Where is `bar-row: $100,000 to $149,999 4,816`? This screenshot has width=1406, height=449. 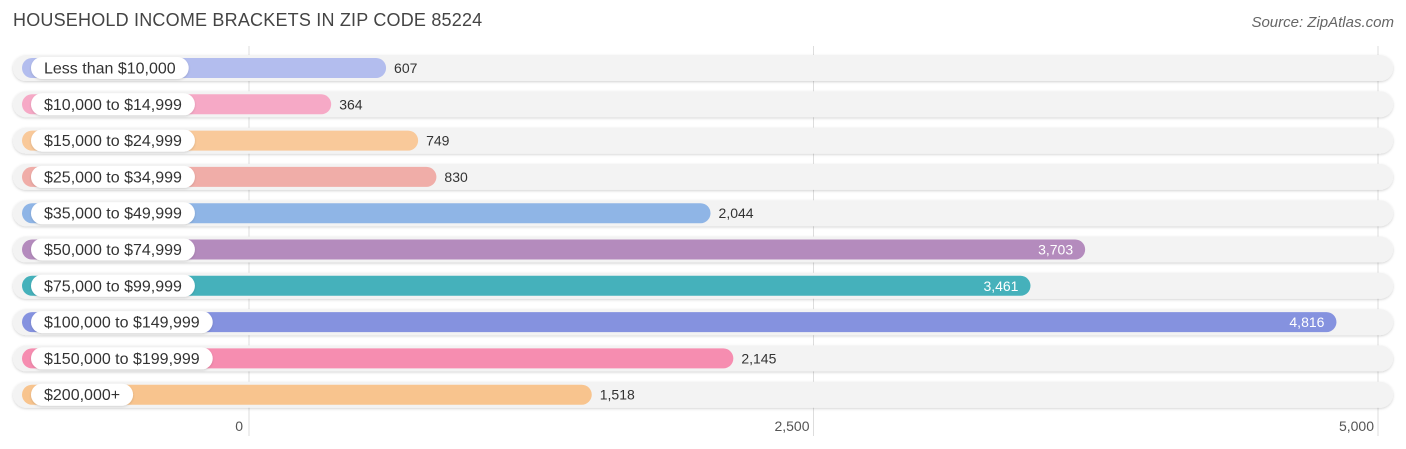 bar-row: $100,000 to $149,999 4,816 is located at coordinates (703, 322).